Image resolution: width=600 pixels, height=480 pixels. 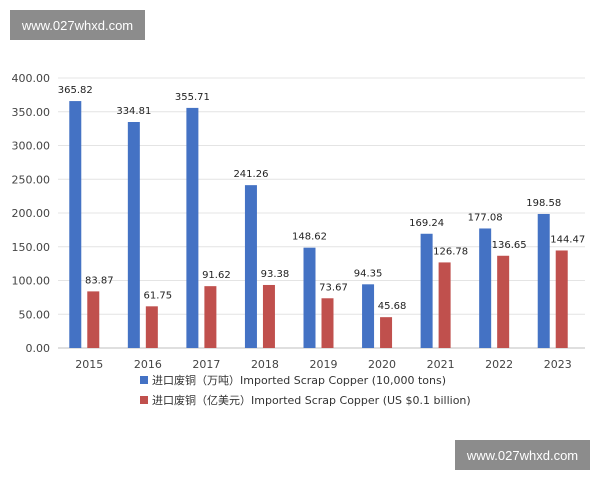 What do you see at coordinates (250, 174) in the screenshot?
I see `data-label: 241.26` at bounding box center [250, 174].